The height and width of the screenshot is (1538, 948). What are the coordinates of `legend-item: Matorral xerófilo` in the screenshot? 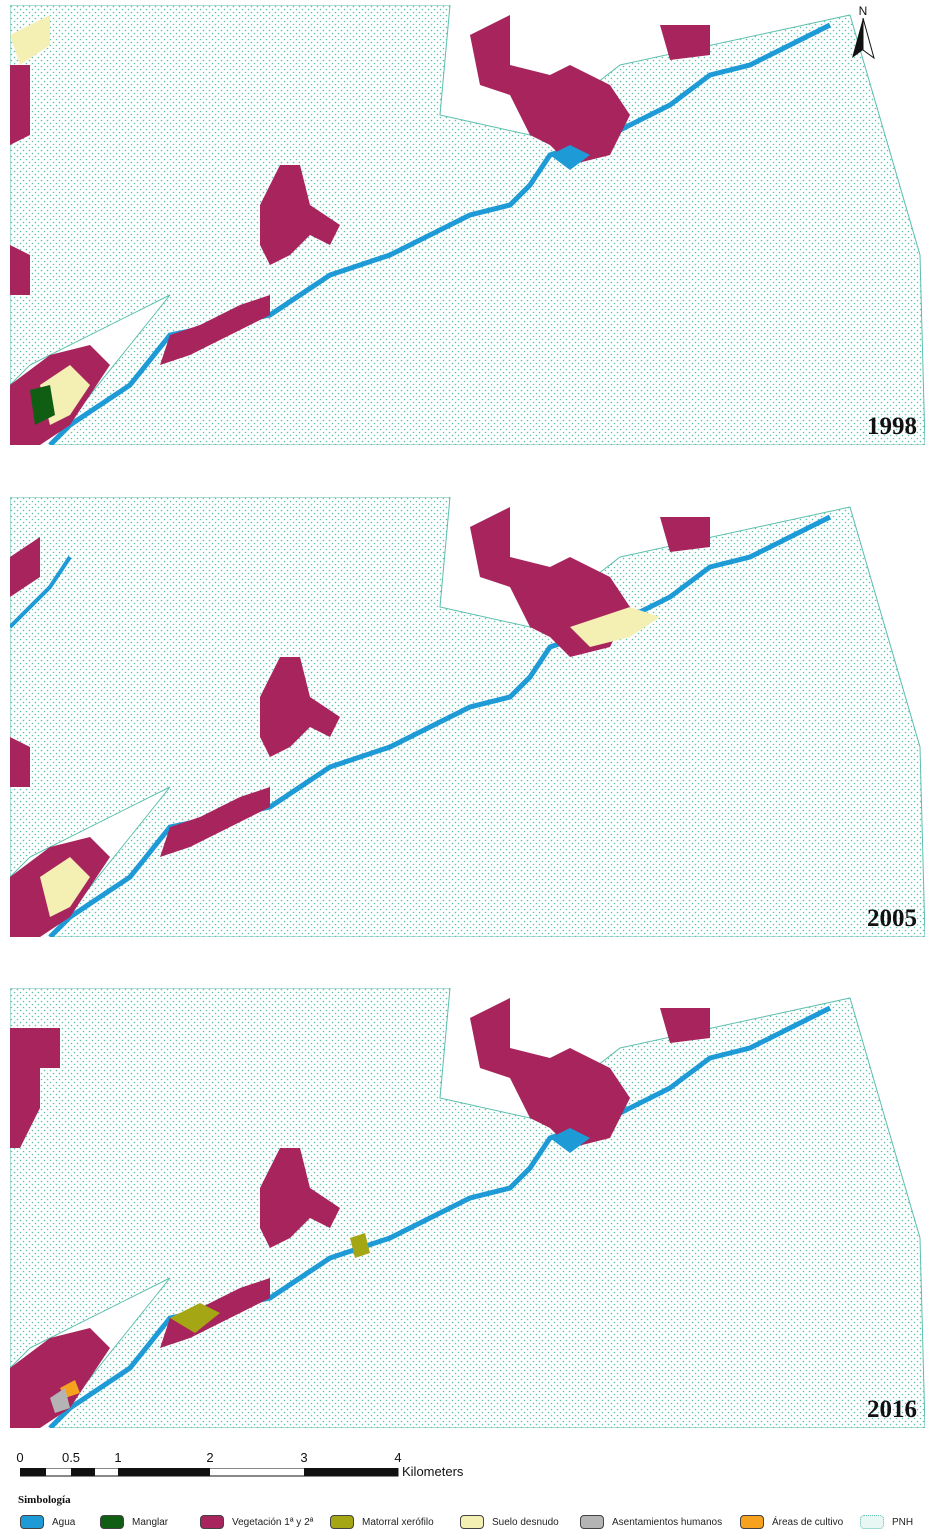 It's located at (382, 1522).